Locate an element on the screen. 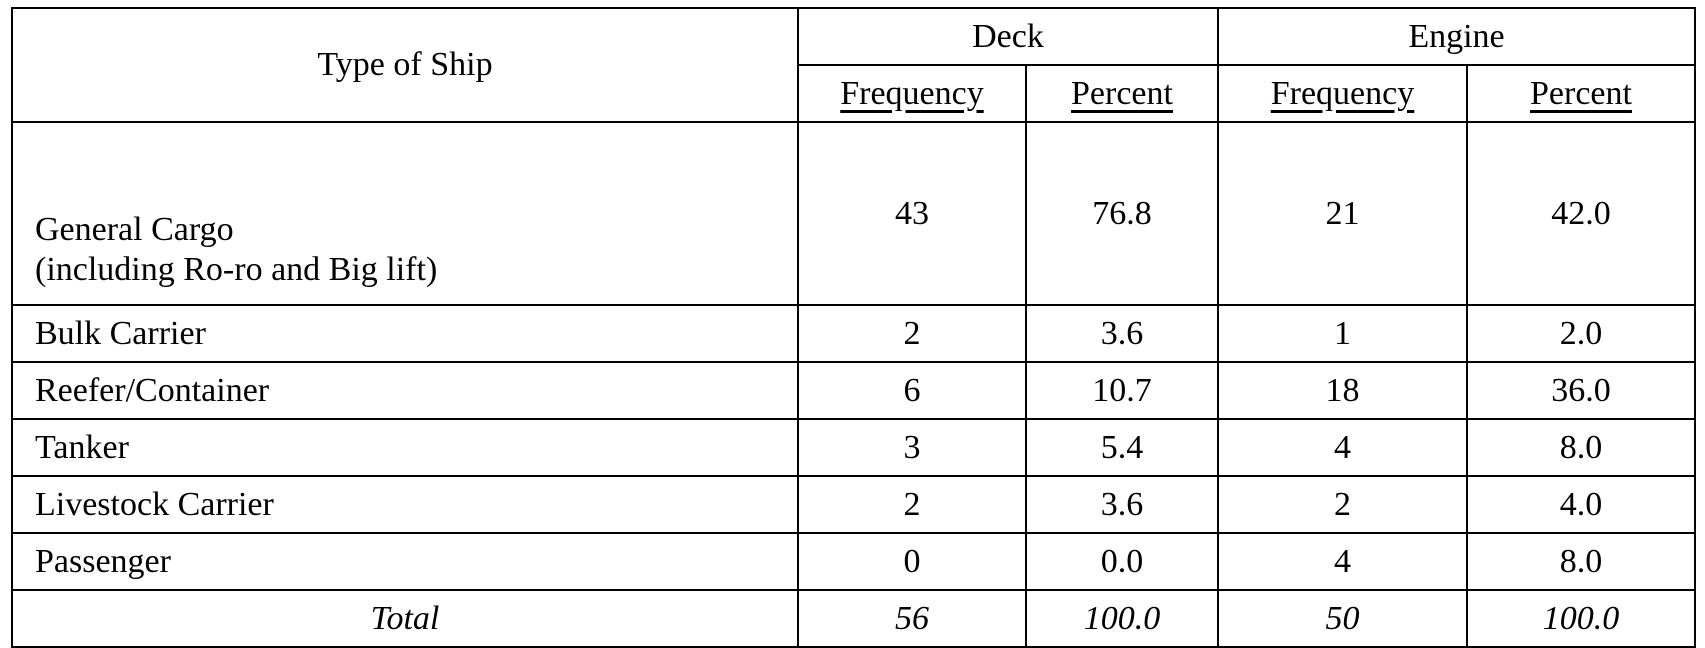 The image size is (1705, 648). cell-engine-percent: 4.0 is located at coordinates (1581, 504).